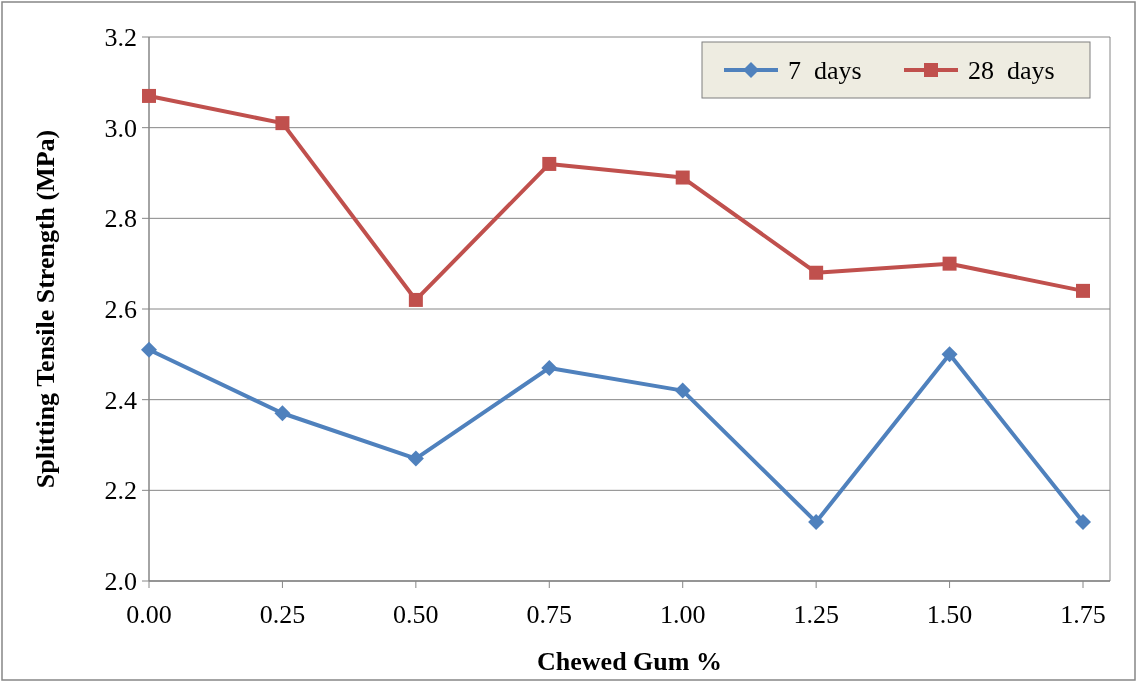 The height and width of the screenshot is (682, 1137). I want to click on x-tick-label: 0.75, so click(549, 614).